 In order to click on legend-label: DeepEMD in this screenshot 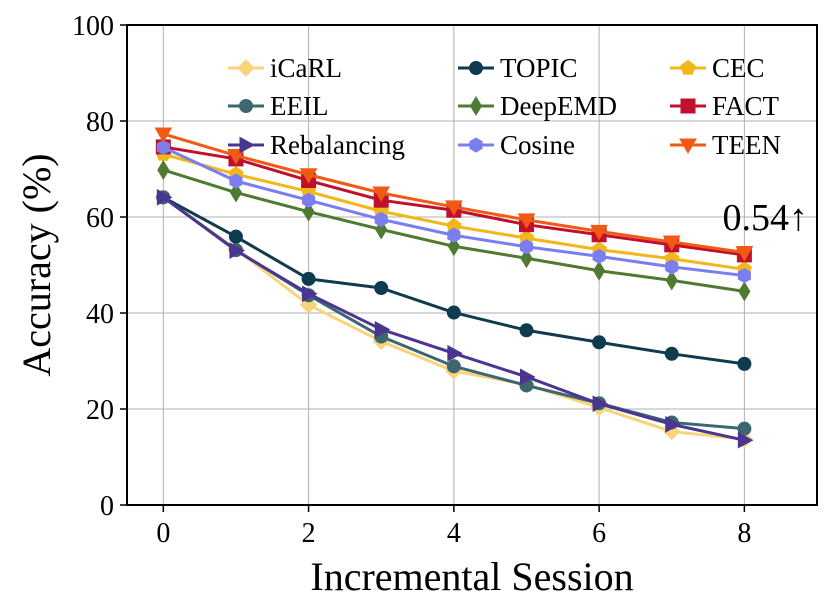, I will do `click(558, 106)`.